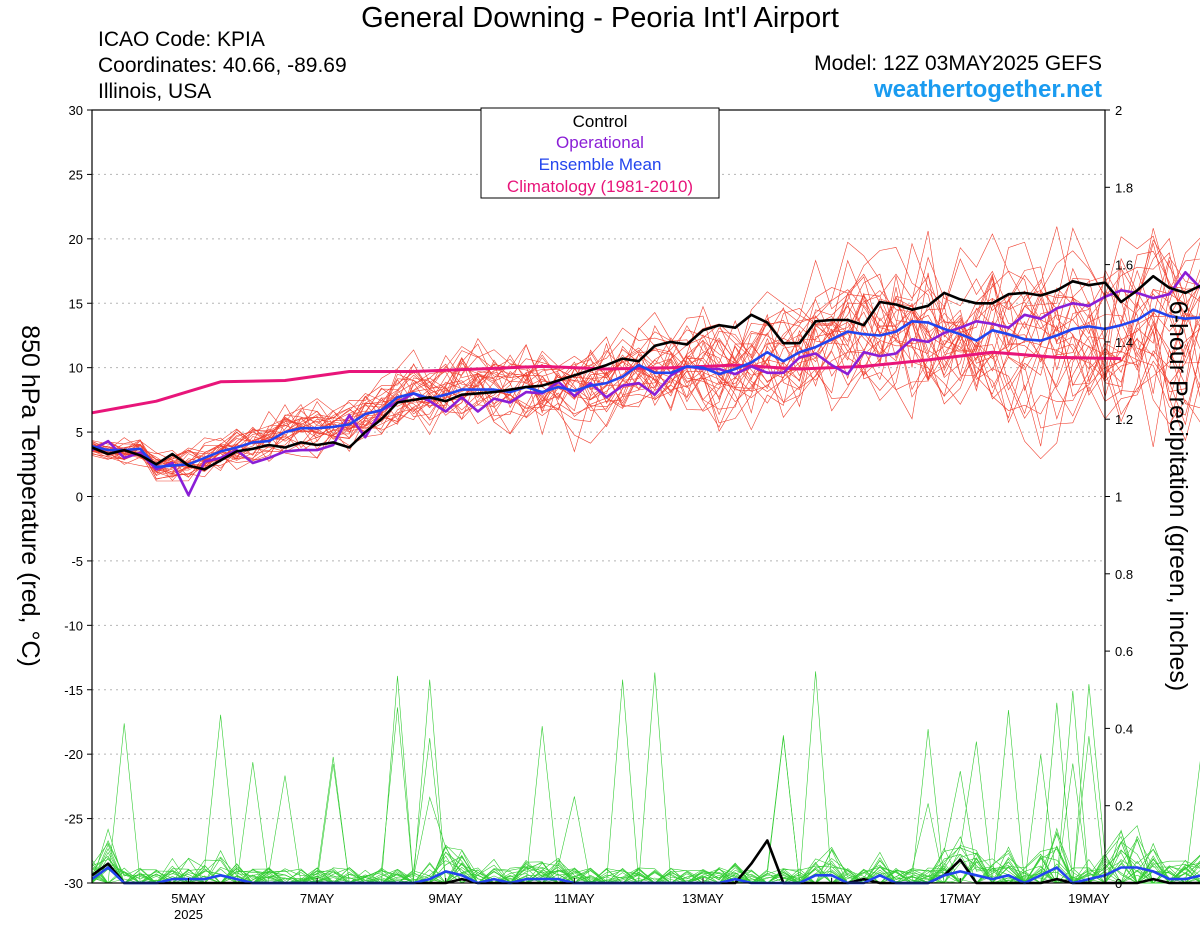  Describe the element at coordinates (73, 690) in the screenshot. I see `left-tick-label: -15` at that location.